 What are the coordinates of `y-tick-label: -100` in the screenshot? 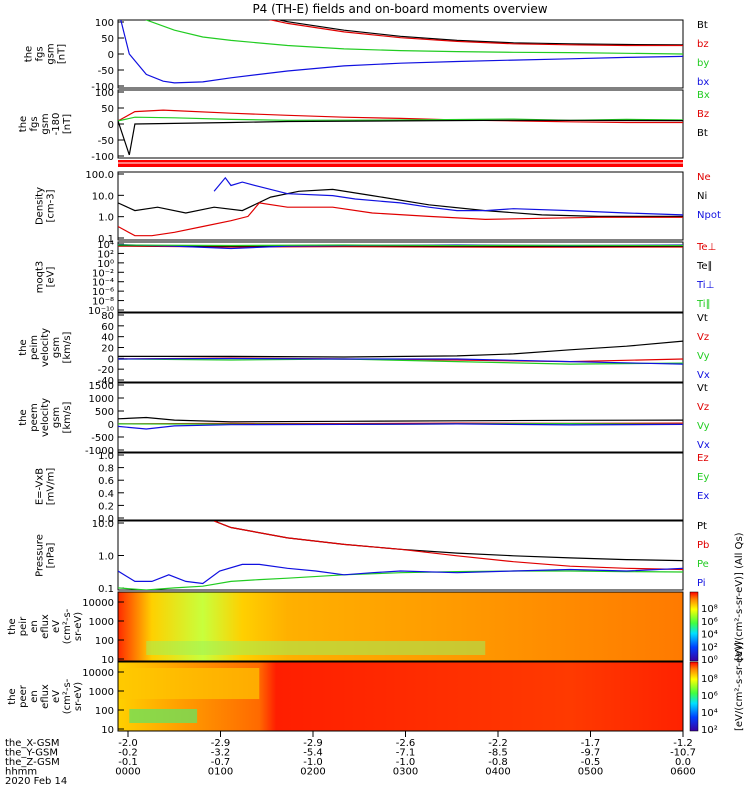 It's located at (102, 87).